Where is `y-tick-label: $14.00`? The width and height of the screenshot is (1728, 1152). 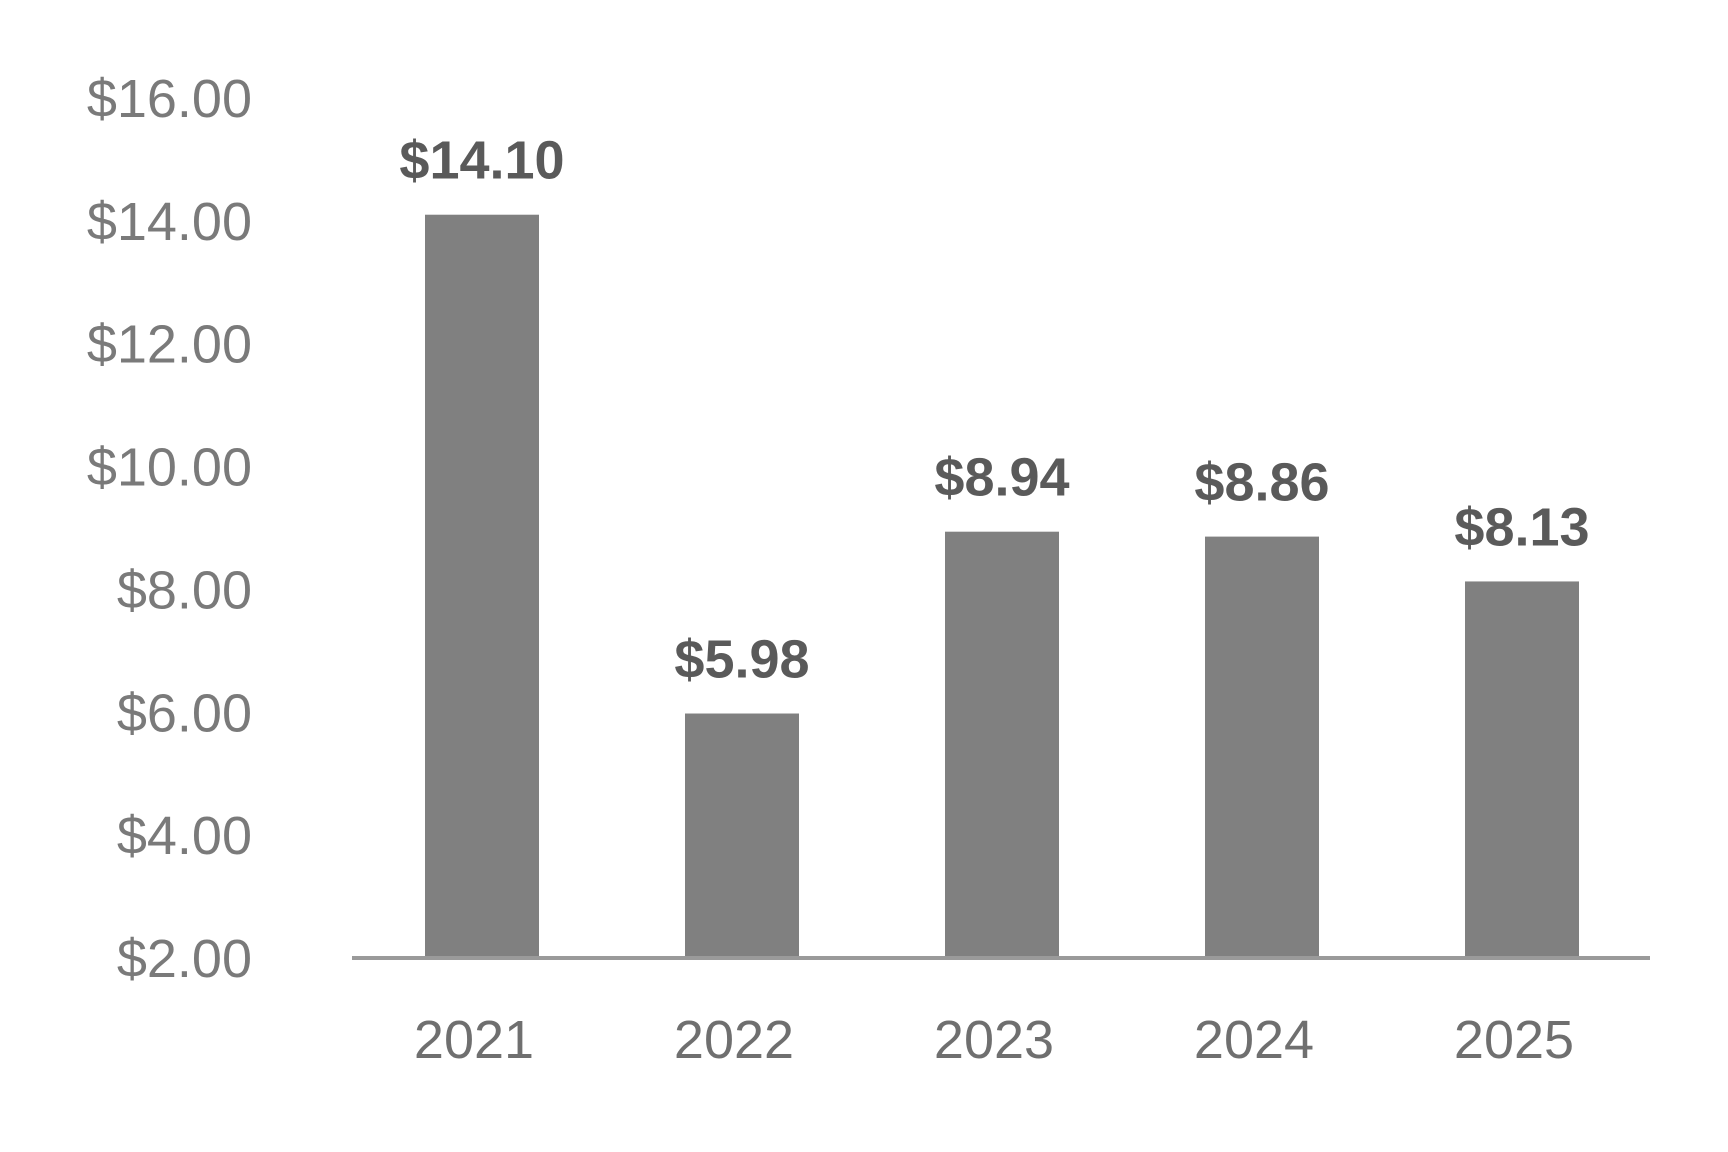
y-tick-label: $14.00 is located at coordinates (169, 222).